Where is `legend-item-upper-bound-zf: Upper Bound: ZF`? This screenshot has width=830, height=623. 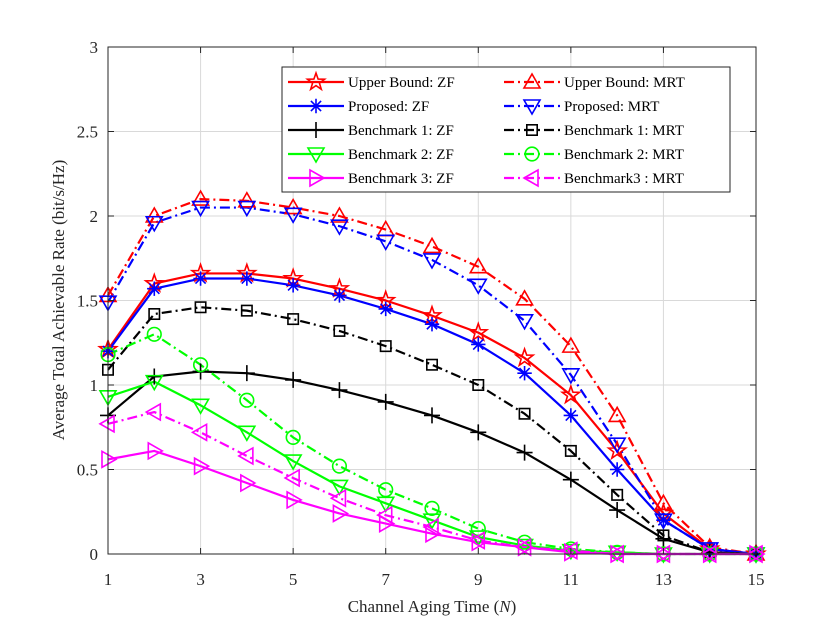
legend-item-upper-bound-zf: Upper Bound: ZF is located at coordinates (371, 81).